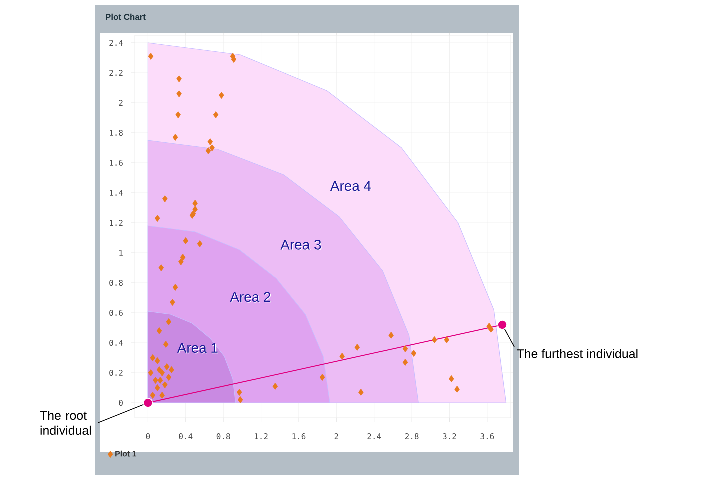  Describe the element at coordinates (577, 353) in the screenshot. I see `annotation: The furthest individual` at that location.